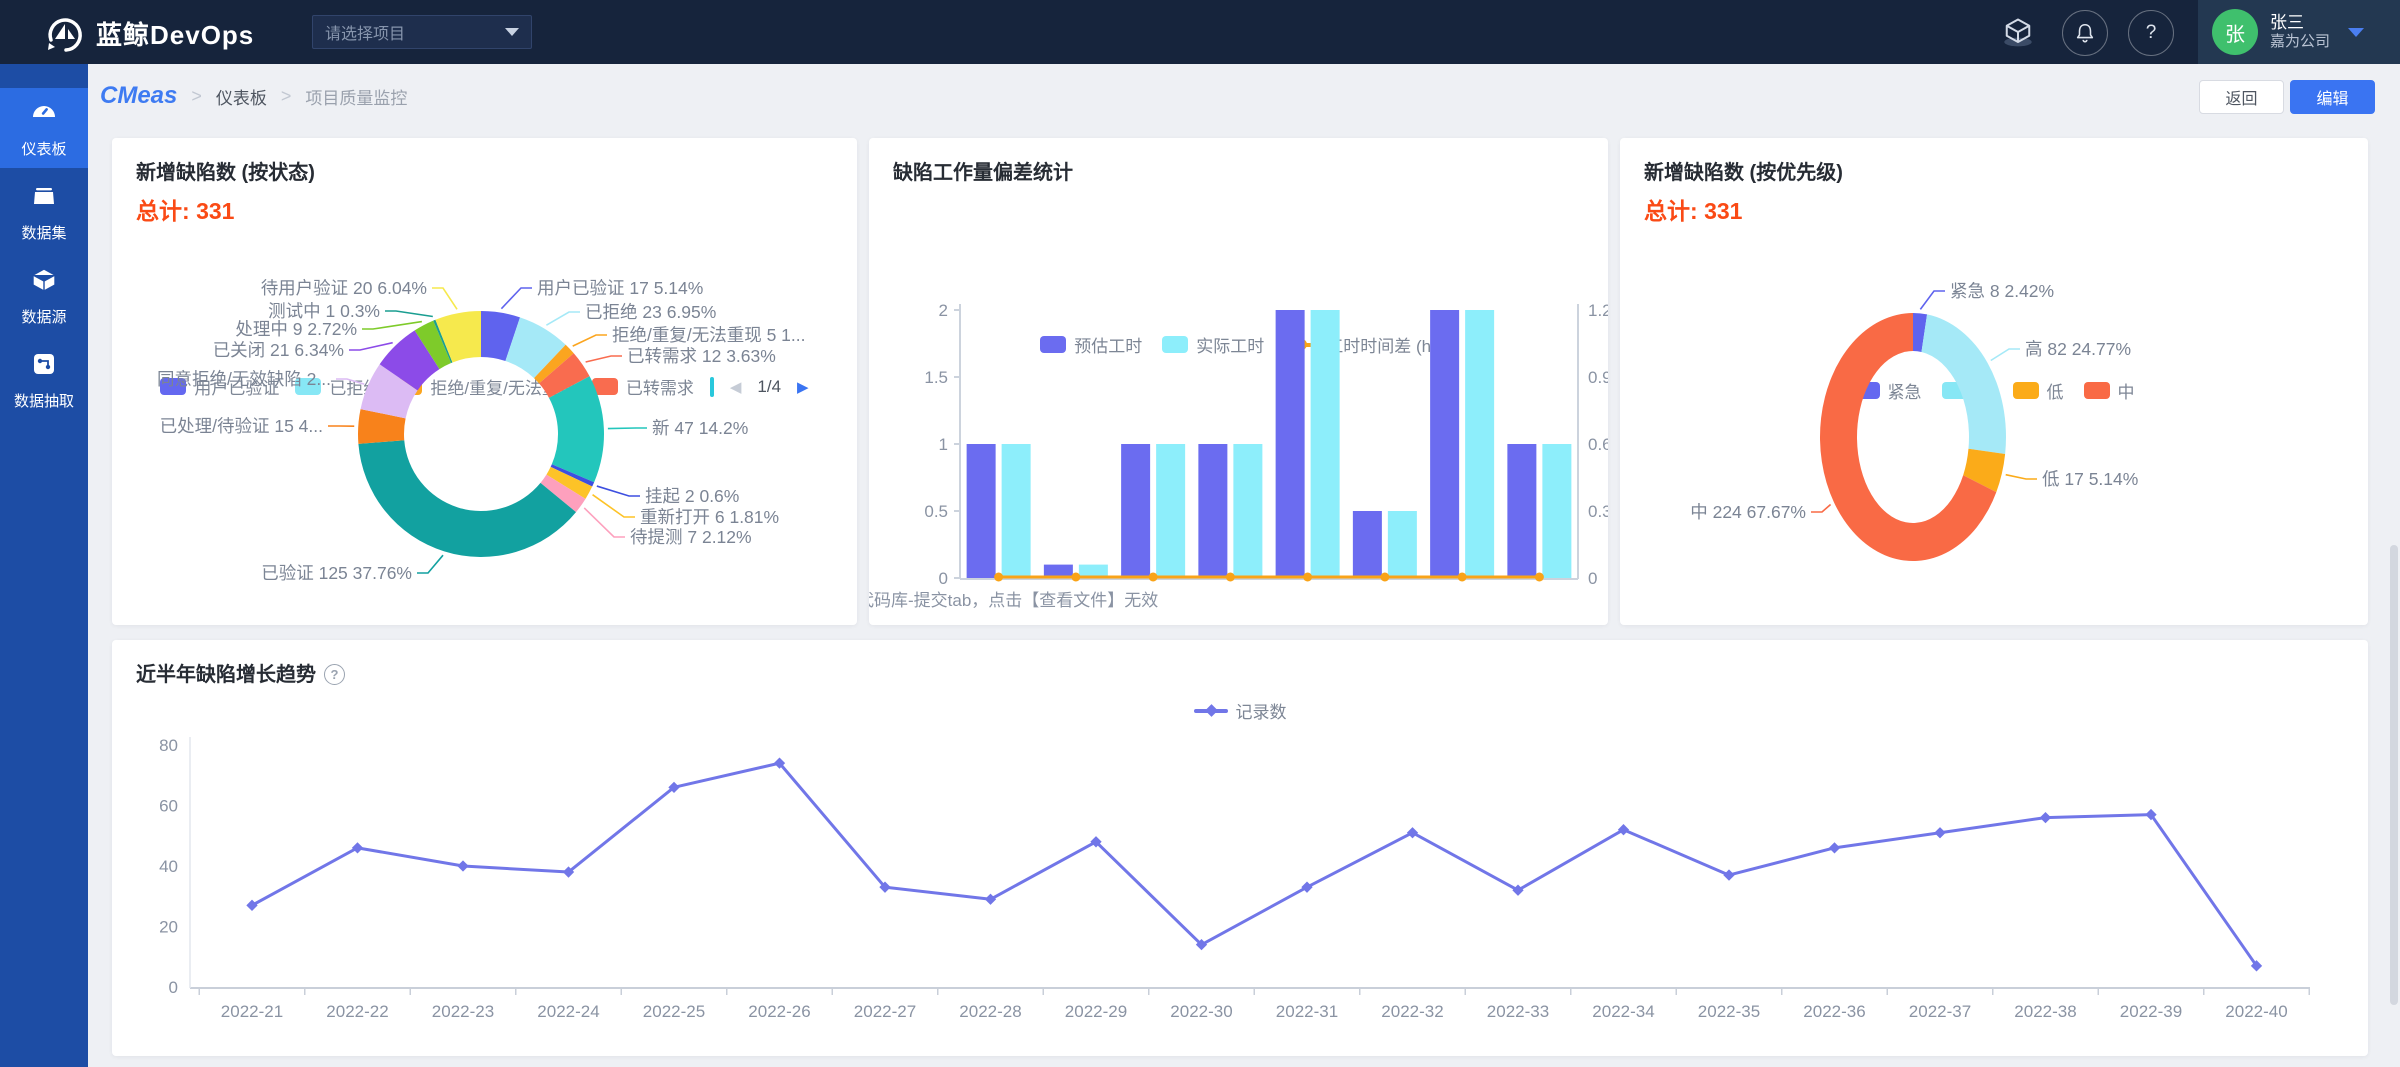 The width and height of the screenshot is (2400, 1067). What do you see at coordinates (1693, 211) in the screenshot?
I see `total-count: 总计: 331` at bounding box center [1693, 211].